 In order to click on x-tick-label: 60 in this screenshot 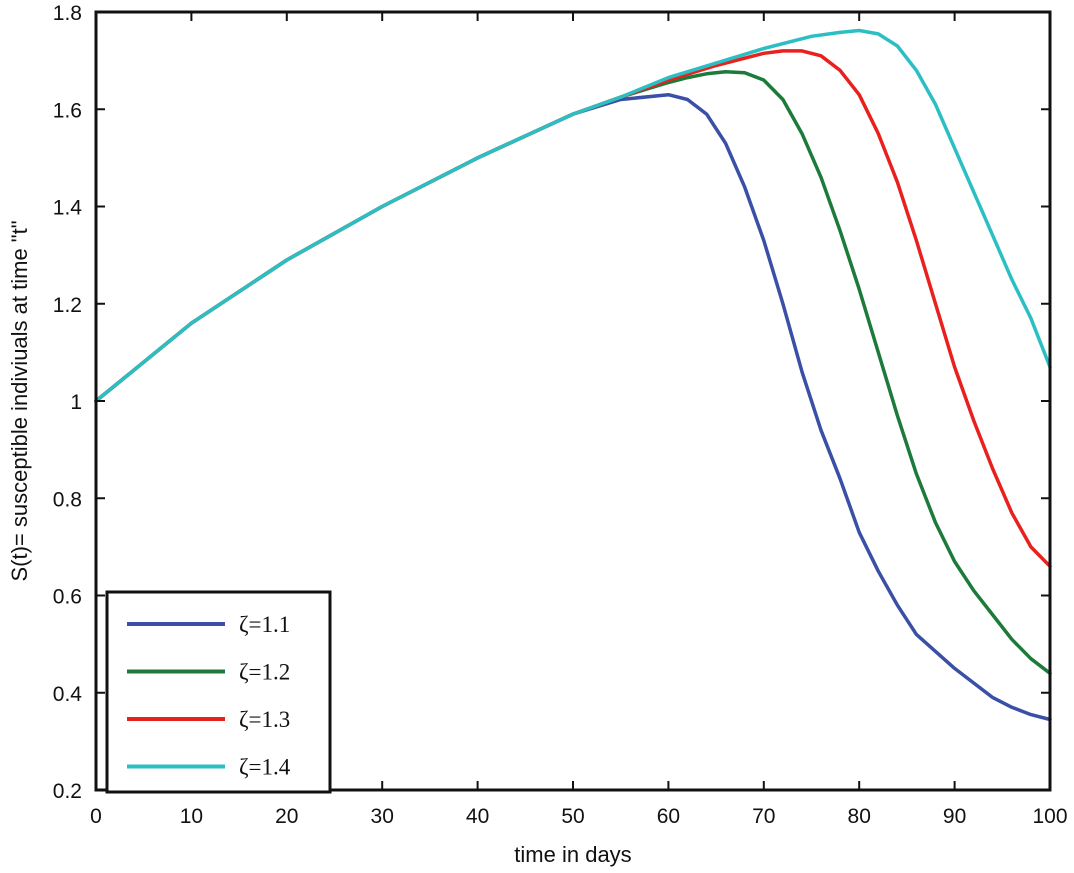, I will do `click(668, 816)`.